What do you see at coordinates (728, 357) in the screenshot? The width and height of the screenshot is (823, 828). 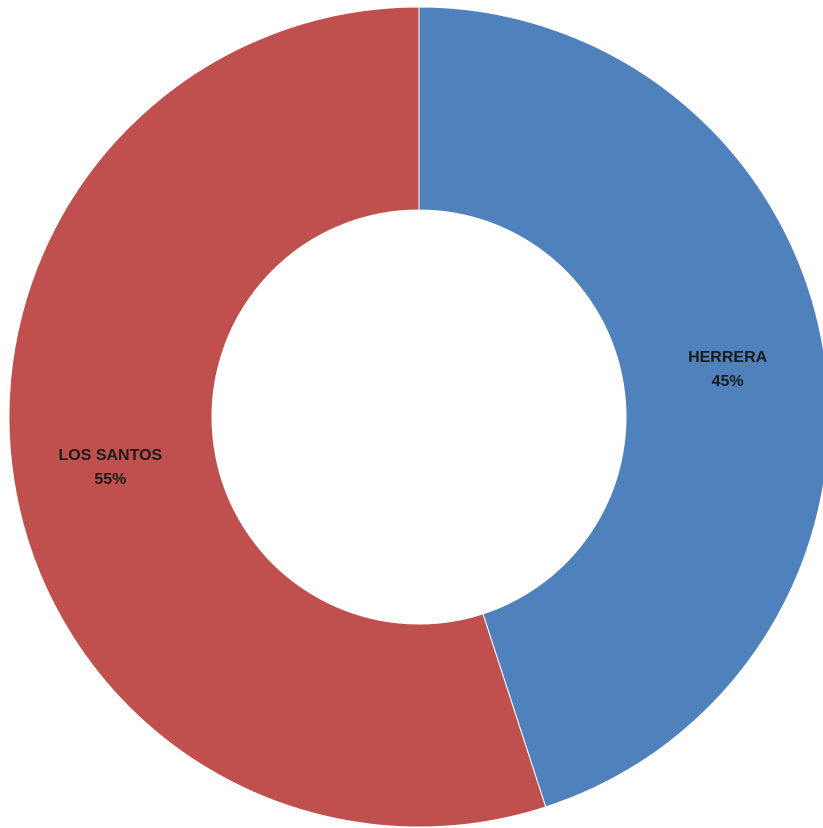 I see `data-label-name: HERRERA` at bounding box center [728, 357].